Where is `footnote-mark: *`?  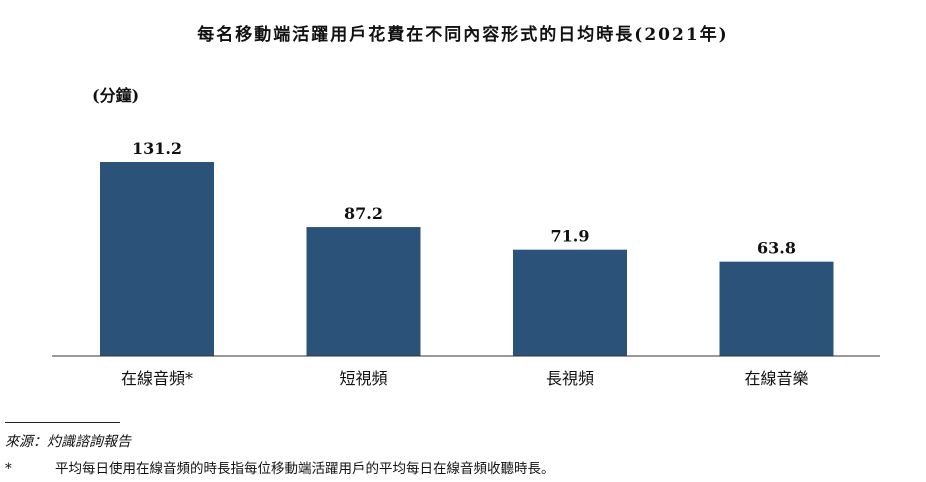 footnote-mark: * is located at coordinates (8, 469).